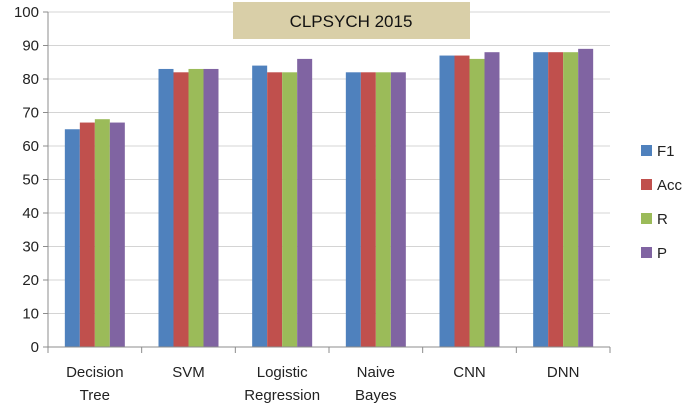 The width and height of the screenshot is (685, 407). What do you see at coordinates (383, 210) in the screenshot?
I see `bar-r-naive-bayes` at bounding box center [383, 210].